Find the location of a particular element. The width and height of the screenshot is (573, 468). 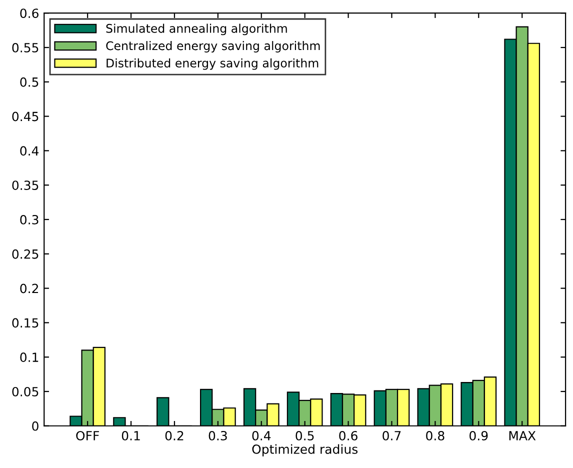

y-tick-label: 0.2 is located at coordinates (29, 289).